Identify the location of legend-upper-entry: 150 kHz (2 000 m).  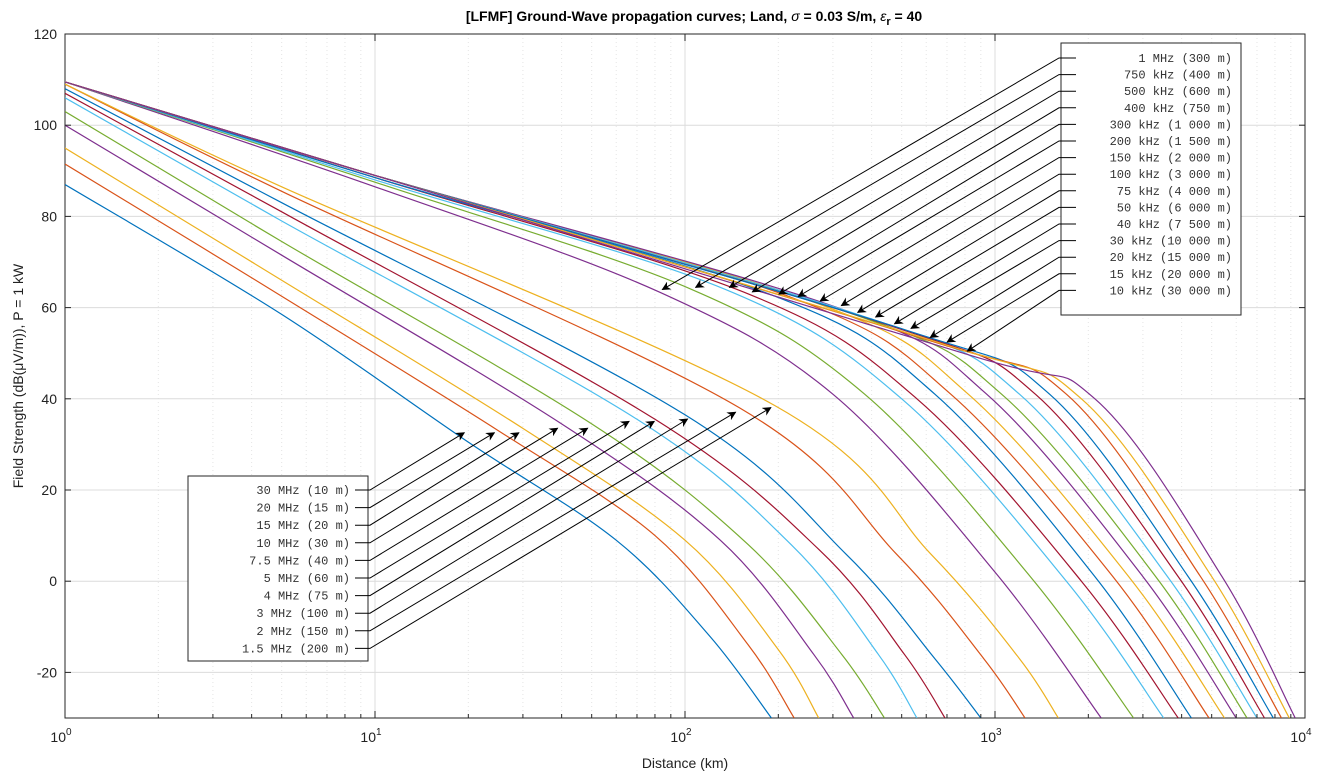
(1171, 159).